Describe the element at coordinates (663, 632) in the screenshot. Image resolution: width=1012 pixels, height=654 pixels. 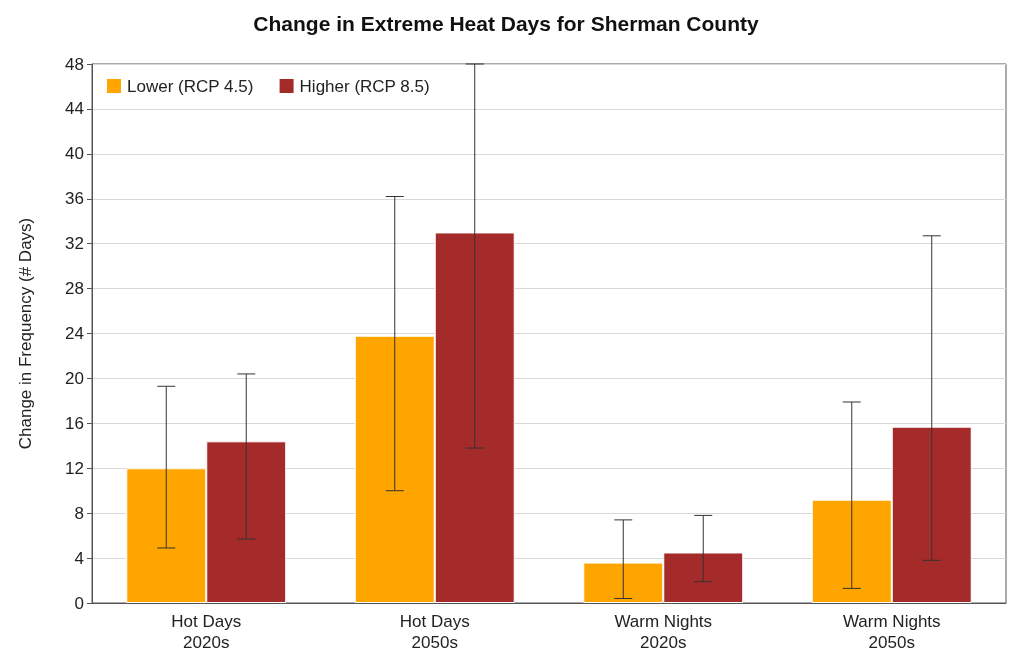
I see `x-tick-label: Warm Nights 2020s` at that location.